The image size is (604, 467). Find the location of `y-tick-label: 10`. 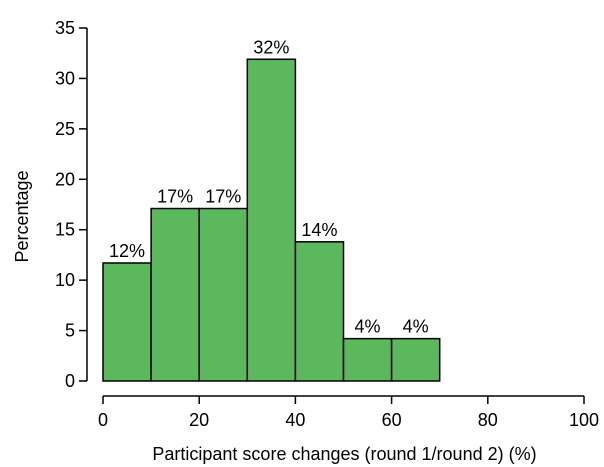

y-tick-label: 10 is located at coordinates (65, 280).